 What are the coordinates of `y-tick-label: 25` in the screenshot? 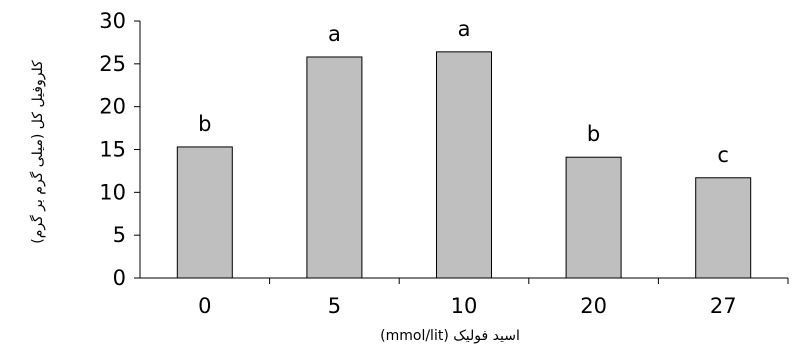 It's located at (112, 64).